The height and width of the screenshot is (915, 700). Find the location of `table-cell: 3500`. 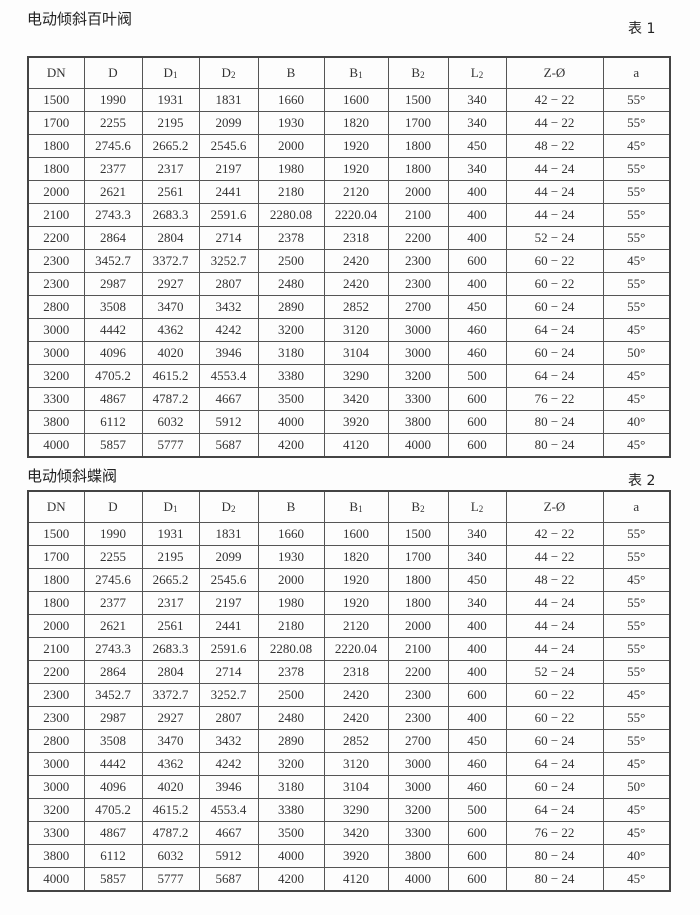

table-cell: 3500 is located at coordinates (291, 833).